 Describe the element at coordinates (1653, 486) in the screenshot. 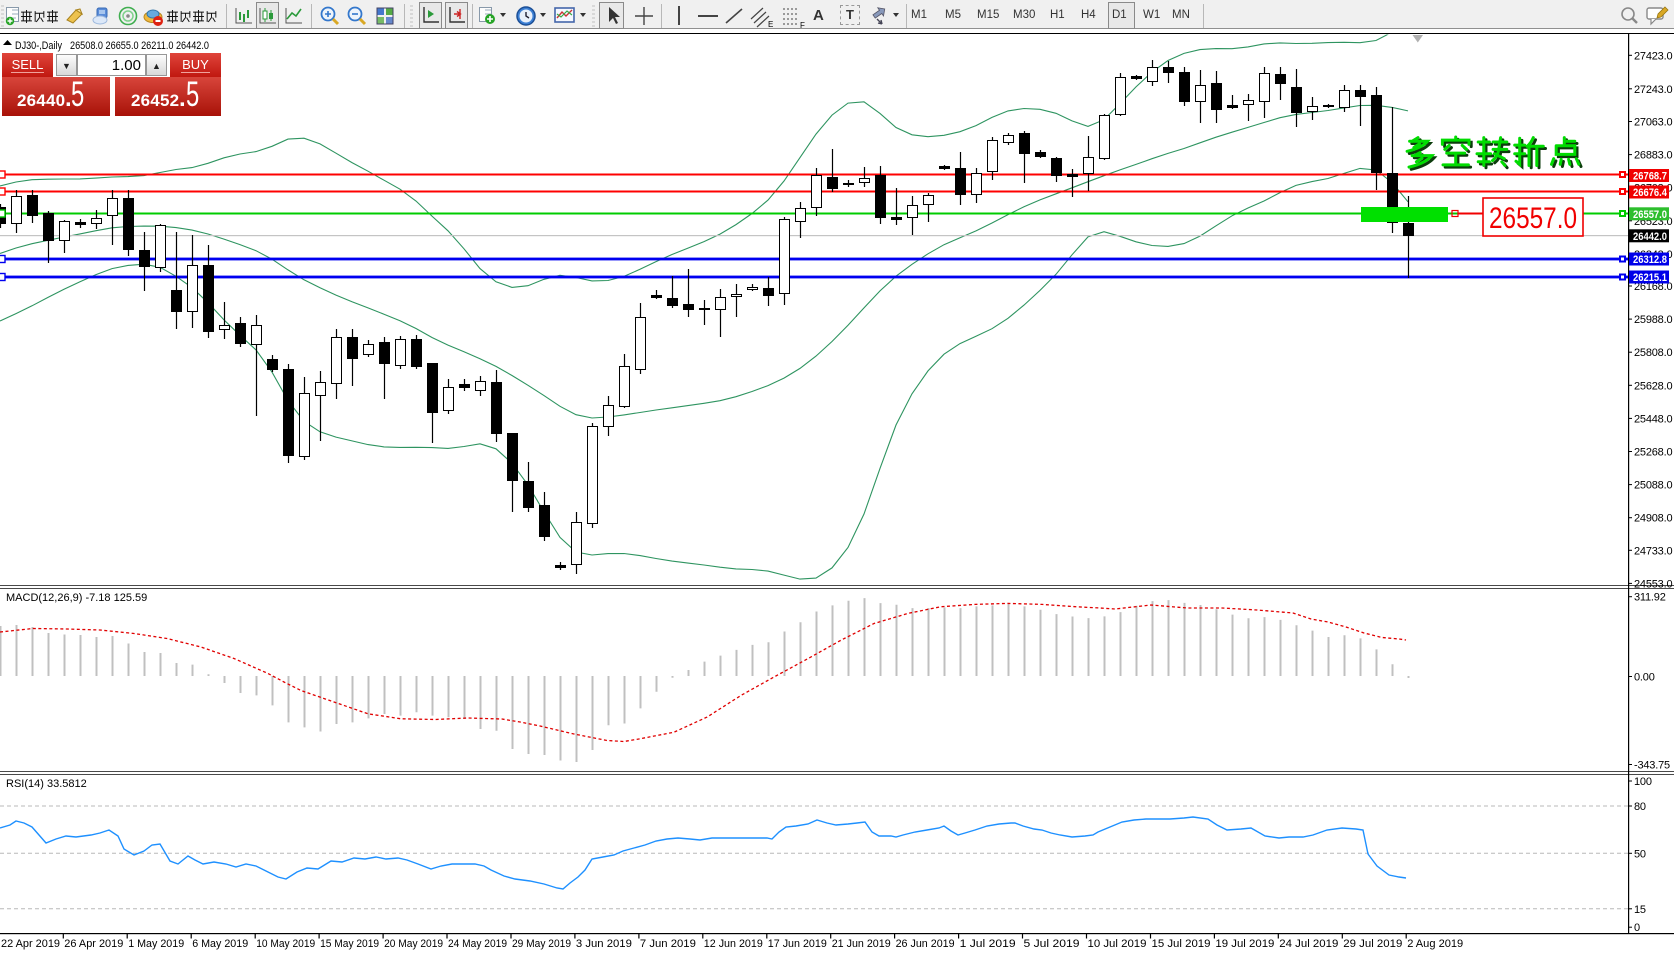

I see `svg-text: 25088.0` at that location.